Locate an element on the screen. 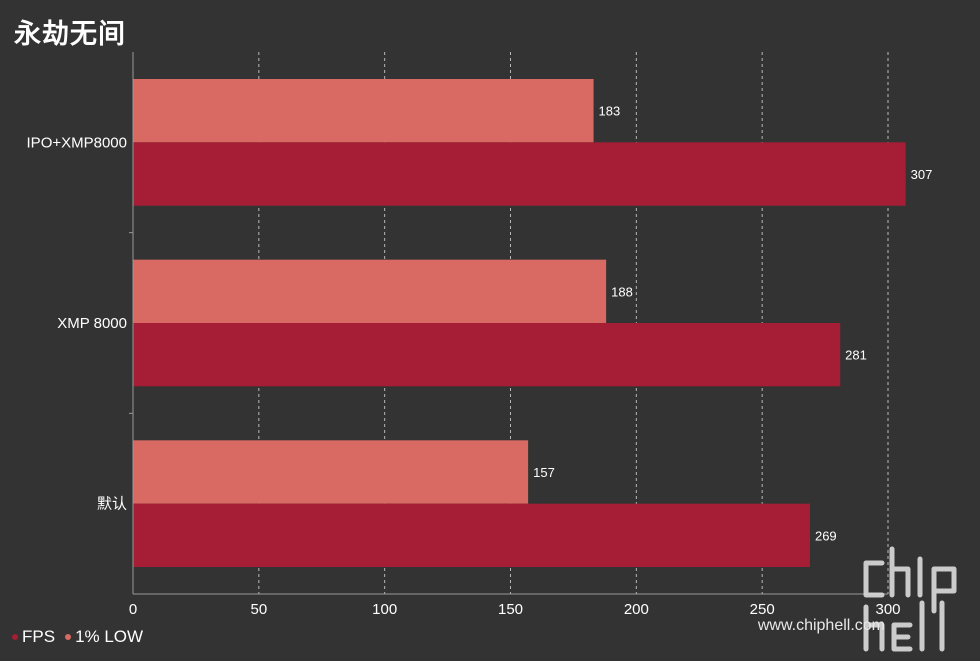  data-label: 269 is located at coordinates (826, 535).